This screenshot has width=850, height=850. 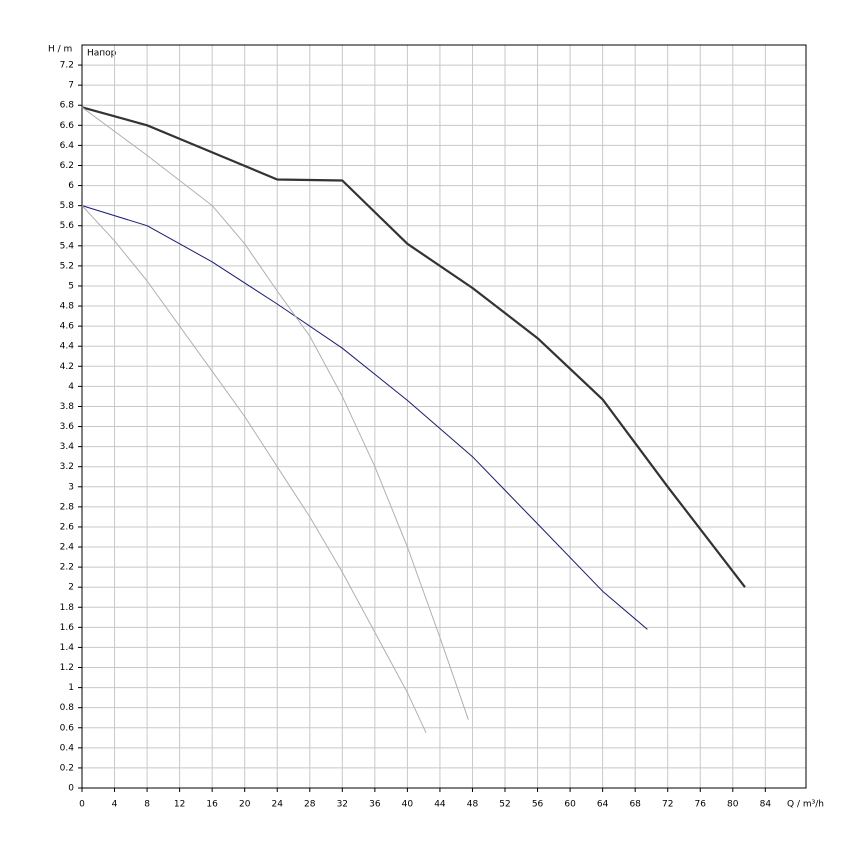 I want to click on y-tick-label: 3.6, so click(x=67, y=427).